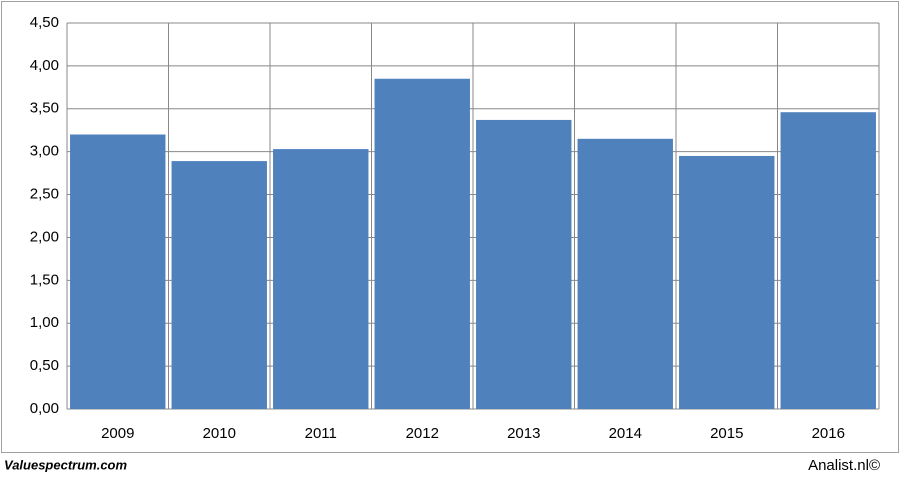 The width and height of the screenshot is (903, 479). Describe the element at coordinates (44, 322) in the screenshot. I see `y-tick-label: 1,00` at that location.